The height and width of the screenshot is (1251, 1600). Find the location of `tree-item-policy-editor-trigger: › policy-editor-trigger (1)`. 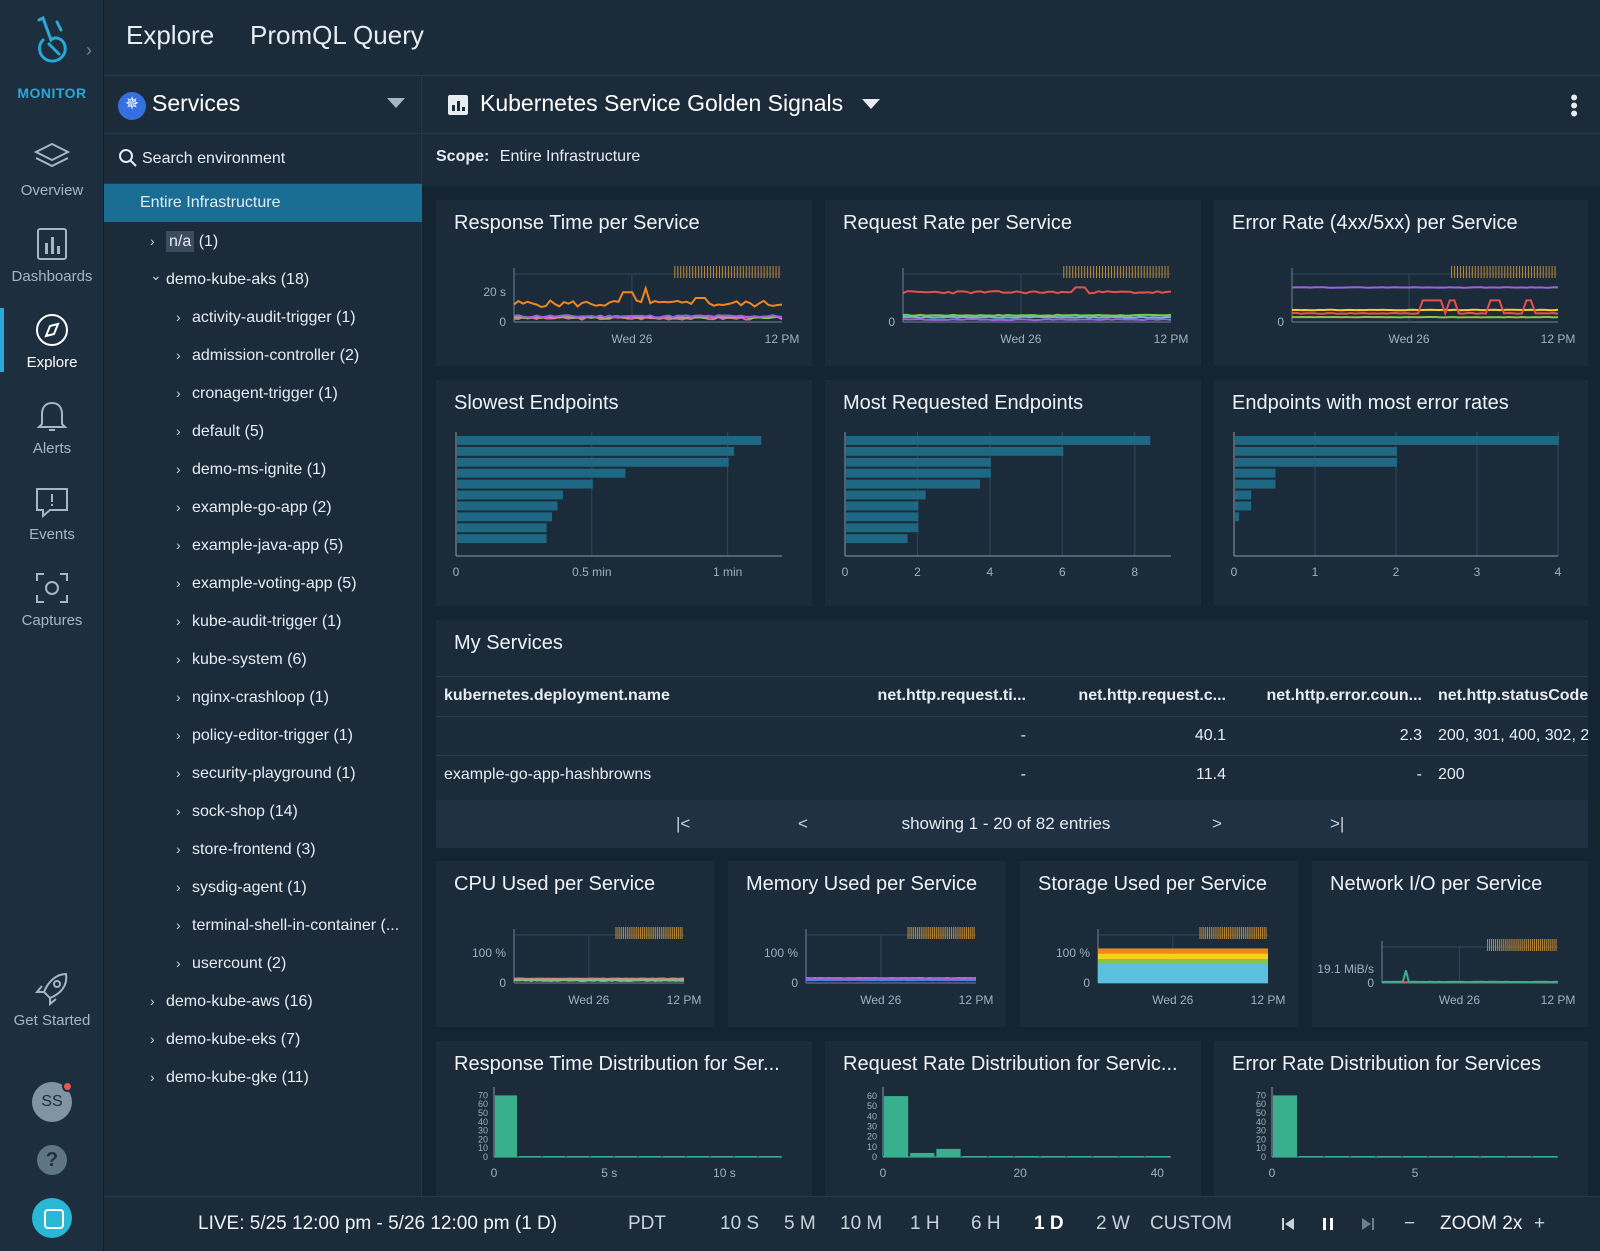

tree-item-policy-editor-trigger: › policy-editor-trigger (1) is located at coordinates (263, 735).